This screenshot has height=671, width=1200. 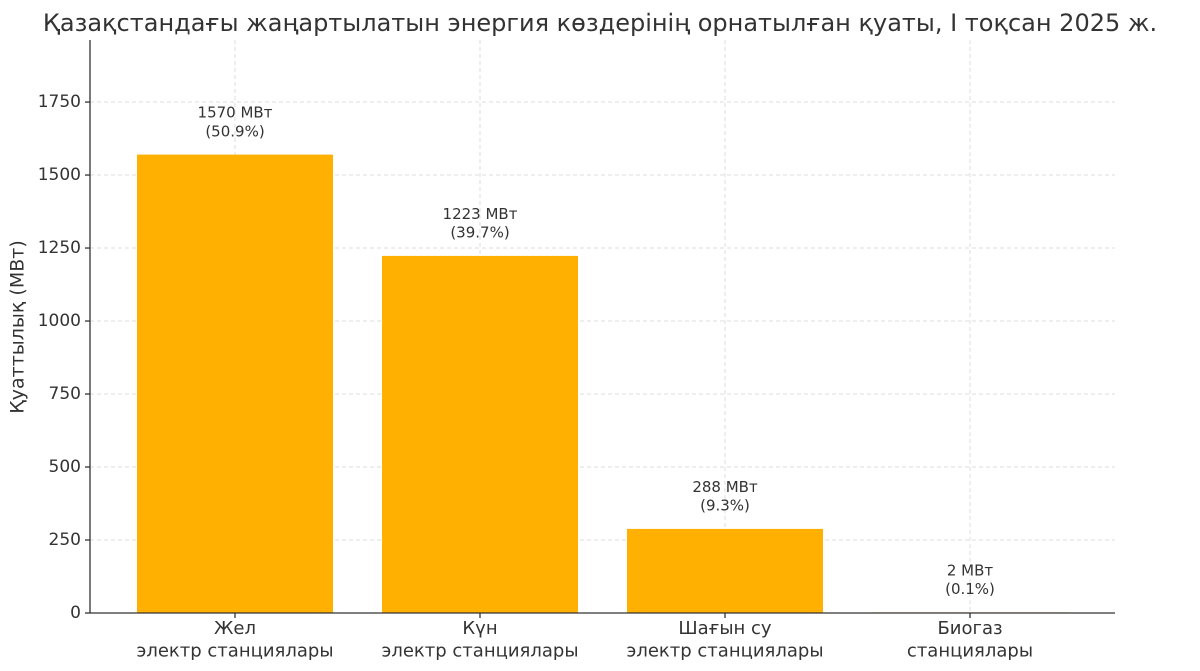 I want to click on y-tick-label: 1500, so click(x=59, y=175).